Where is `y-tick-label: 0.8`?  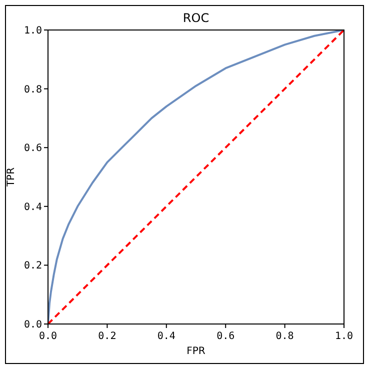
y-tick-label: 0.8 is located at coordinates (33, 90).